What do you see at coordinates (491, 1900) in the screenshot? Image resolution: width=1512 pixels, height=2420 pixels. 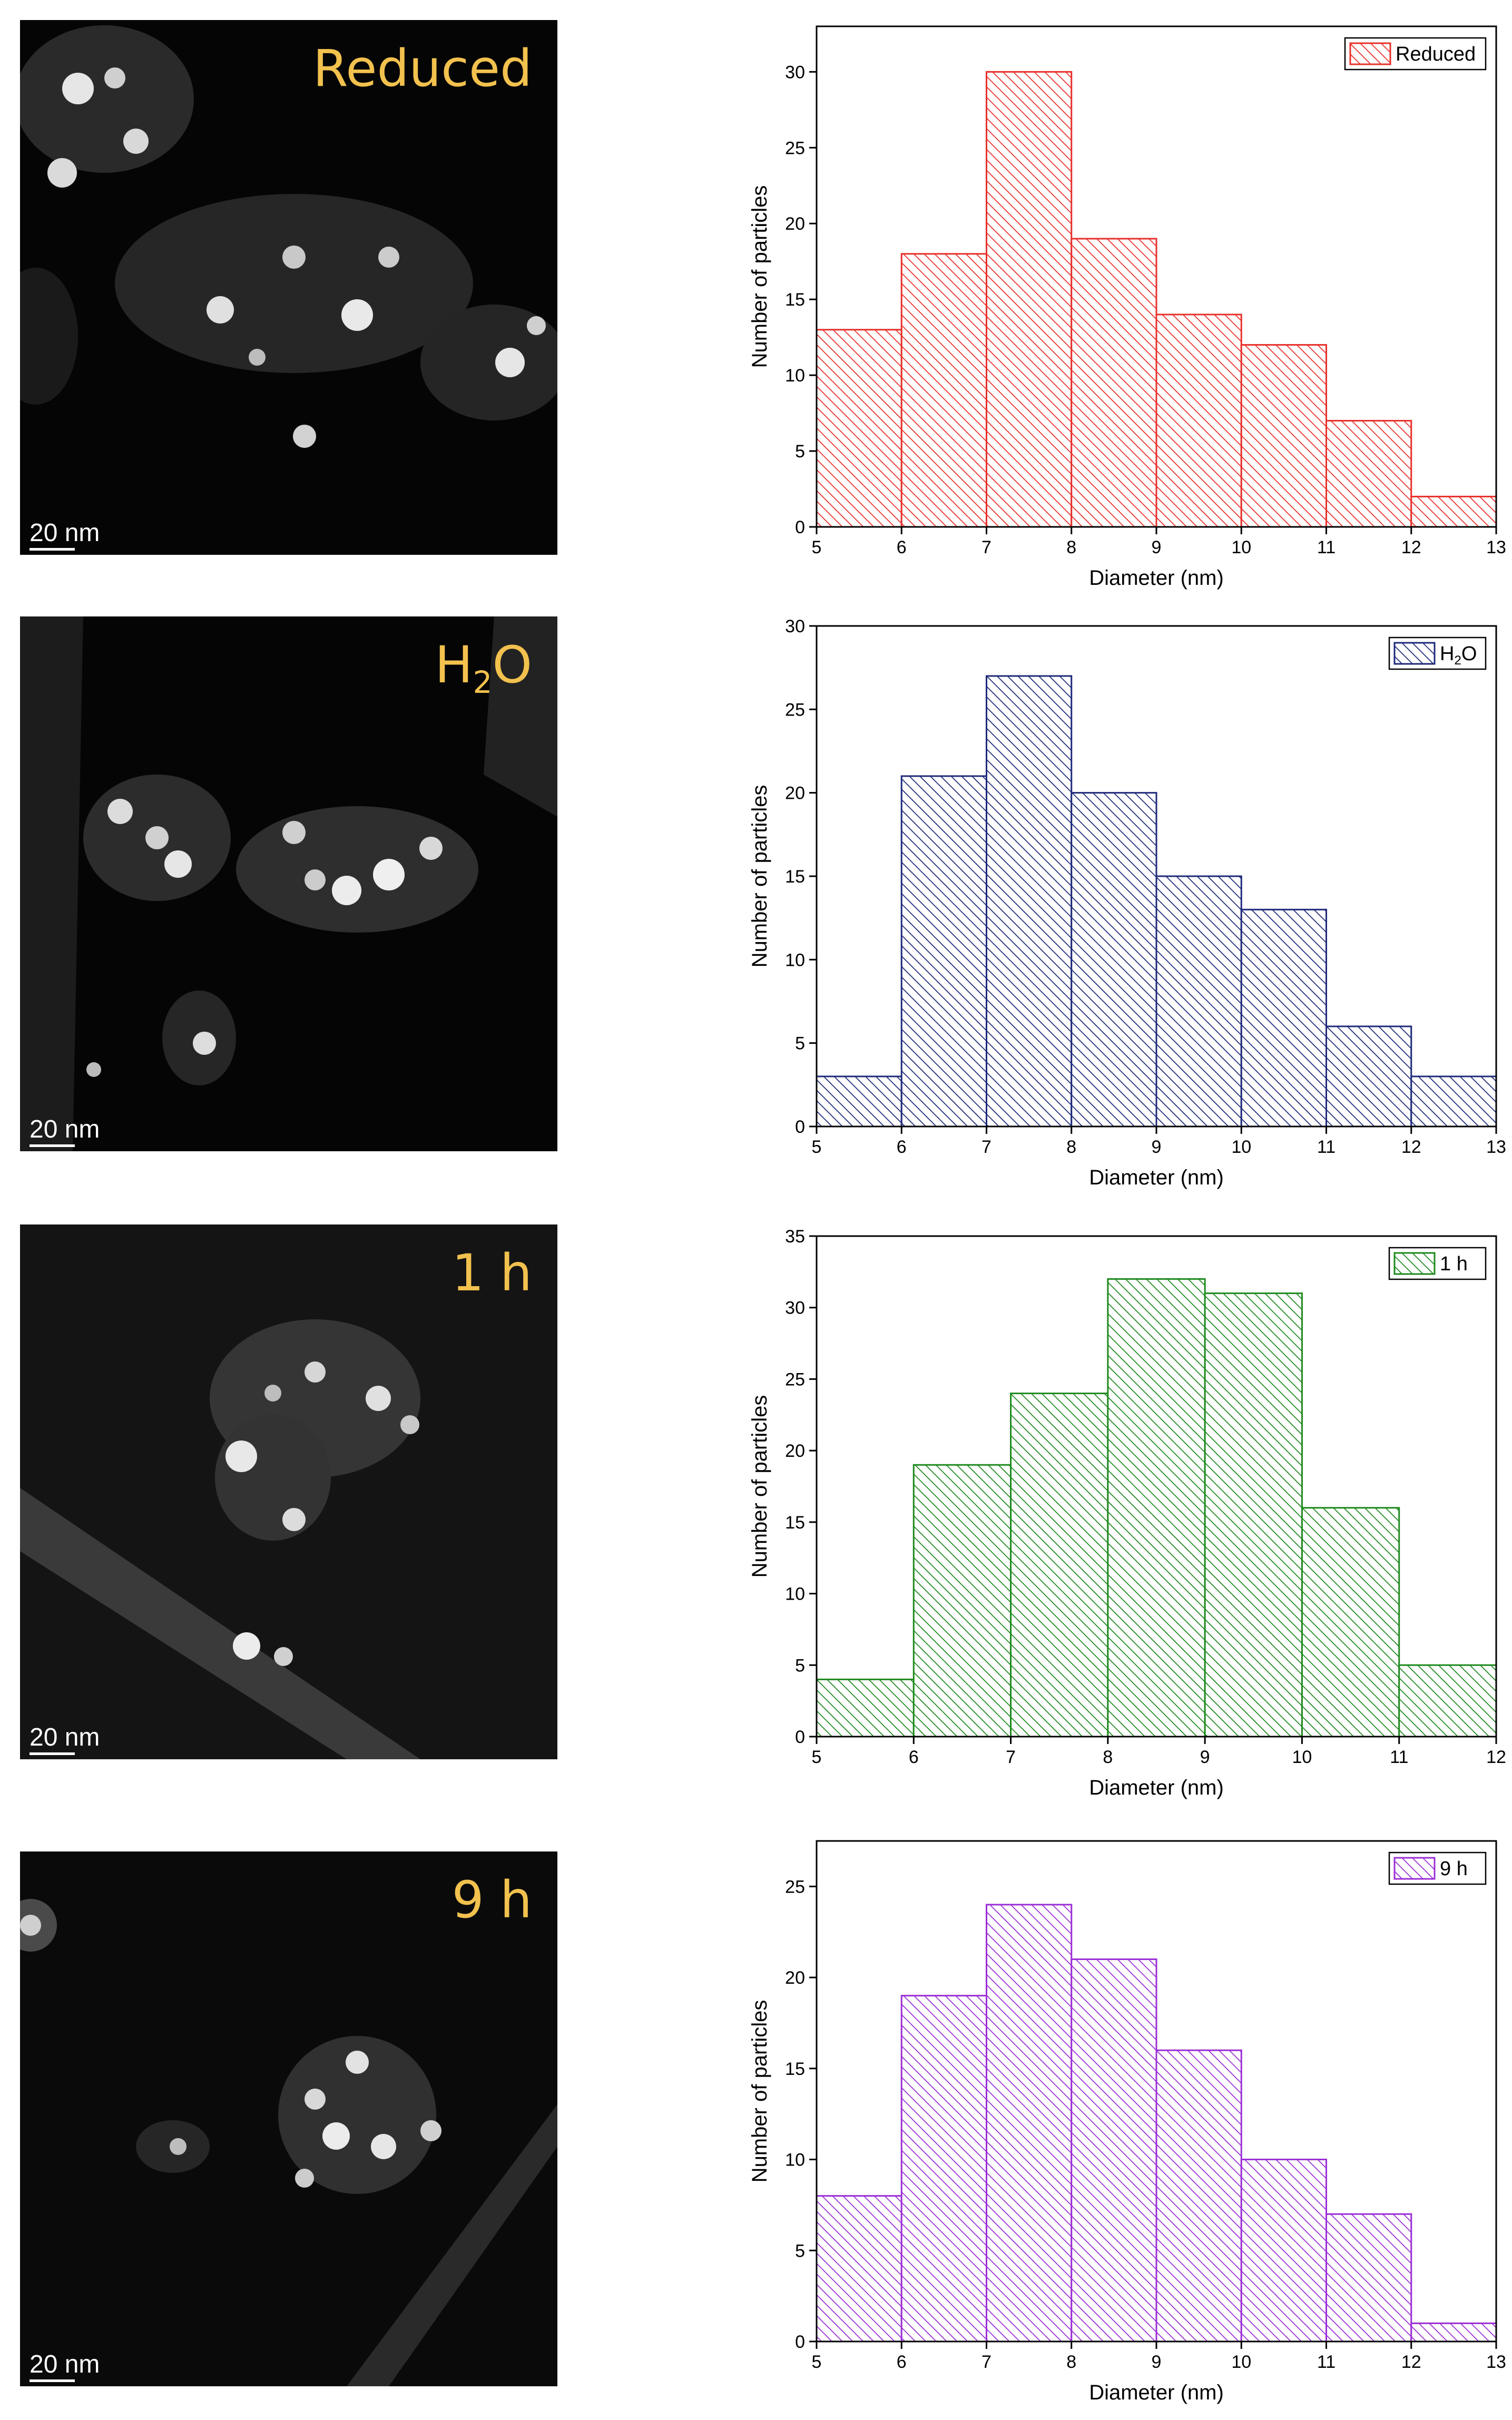 I see `image-label: 9 h` at bounding box center [491, 1900].